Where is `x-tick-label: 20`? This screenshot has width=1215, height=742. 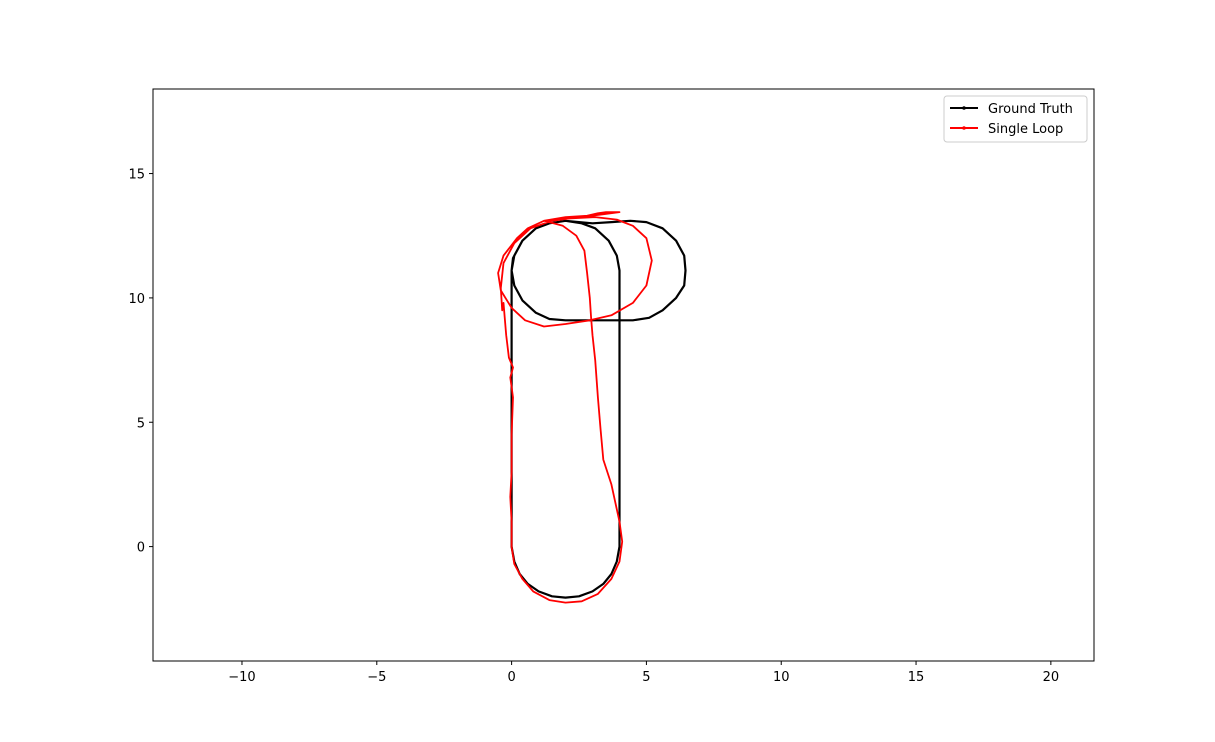 x-tick-label: 20 is located at coordinates (1051, 677).